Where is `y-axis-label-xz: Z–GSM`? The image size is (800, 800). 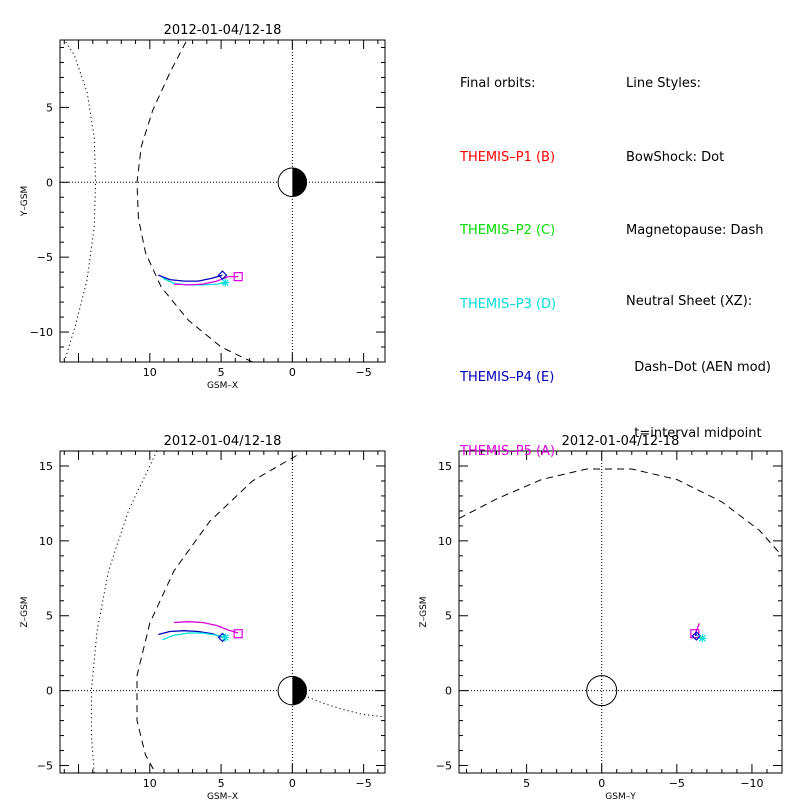 y-axis-label-xz: Z–GSM is located at coordinates (25, 611).